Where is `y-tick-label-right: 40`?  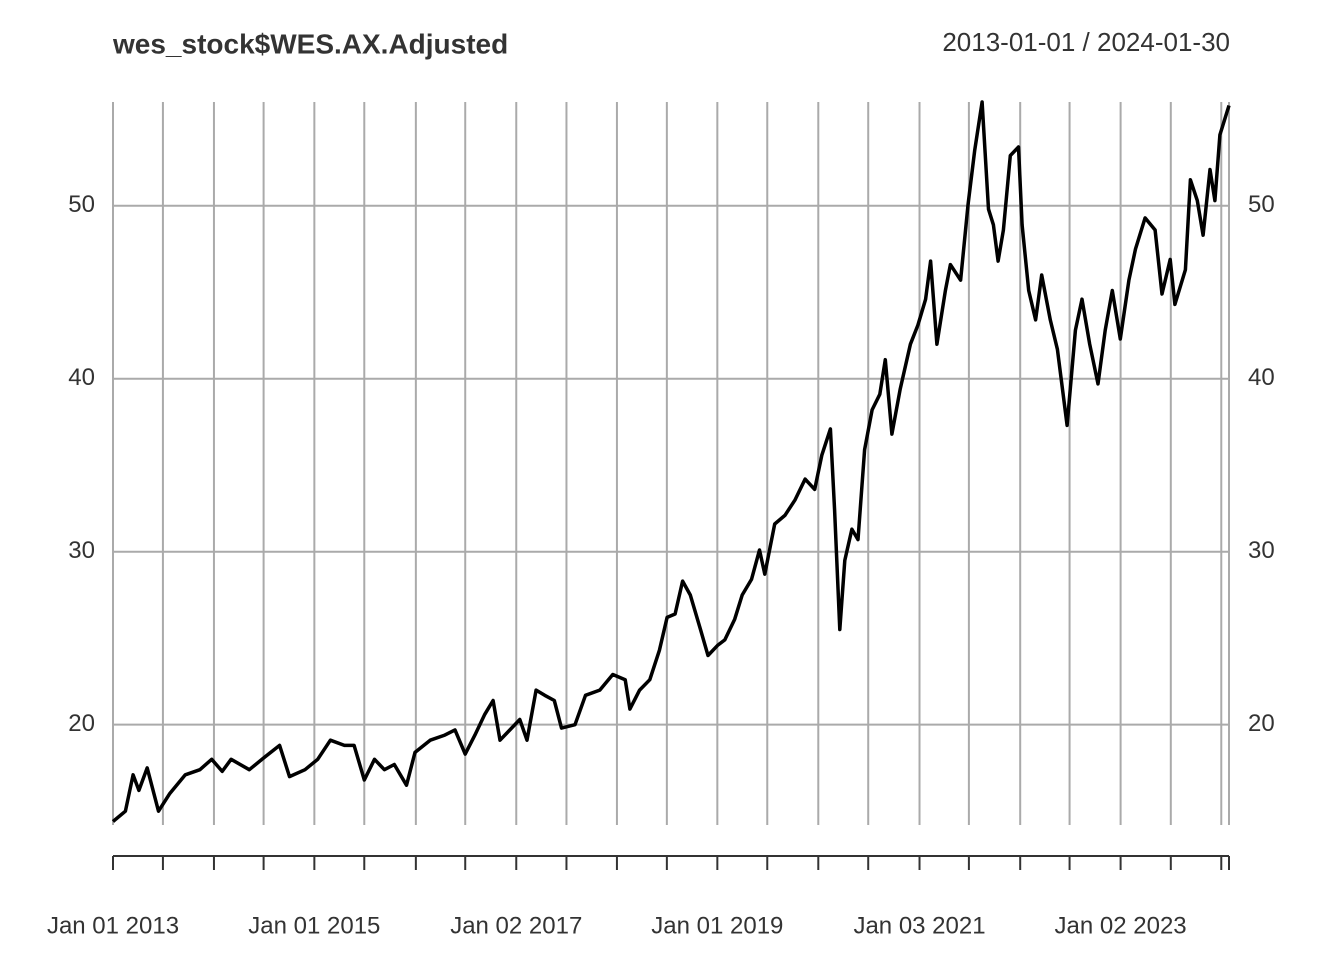
y-tick-label-right: 40 is located at coordinates (1261, 377).